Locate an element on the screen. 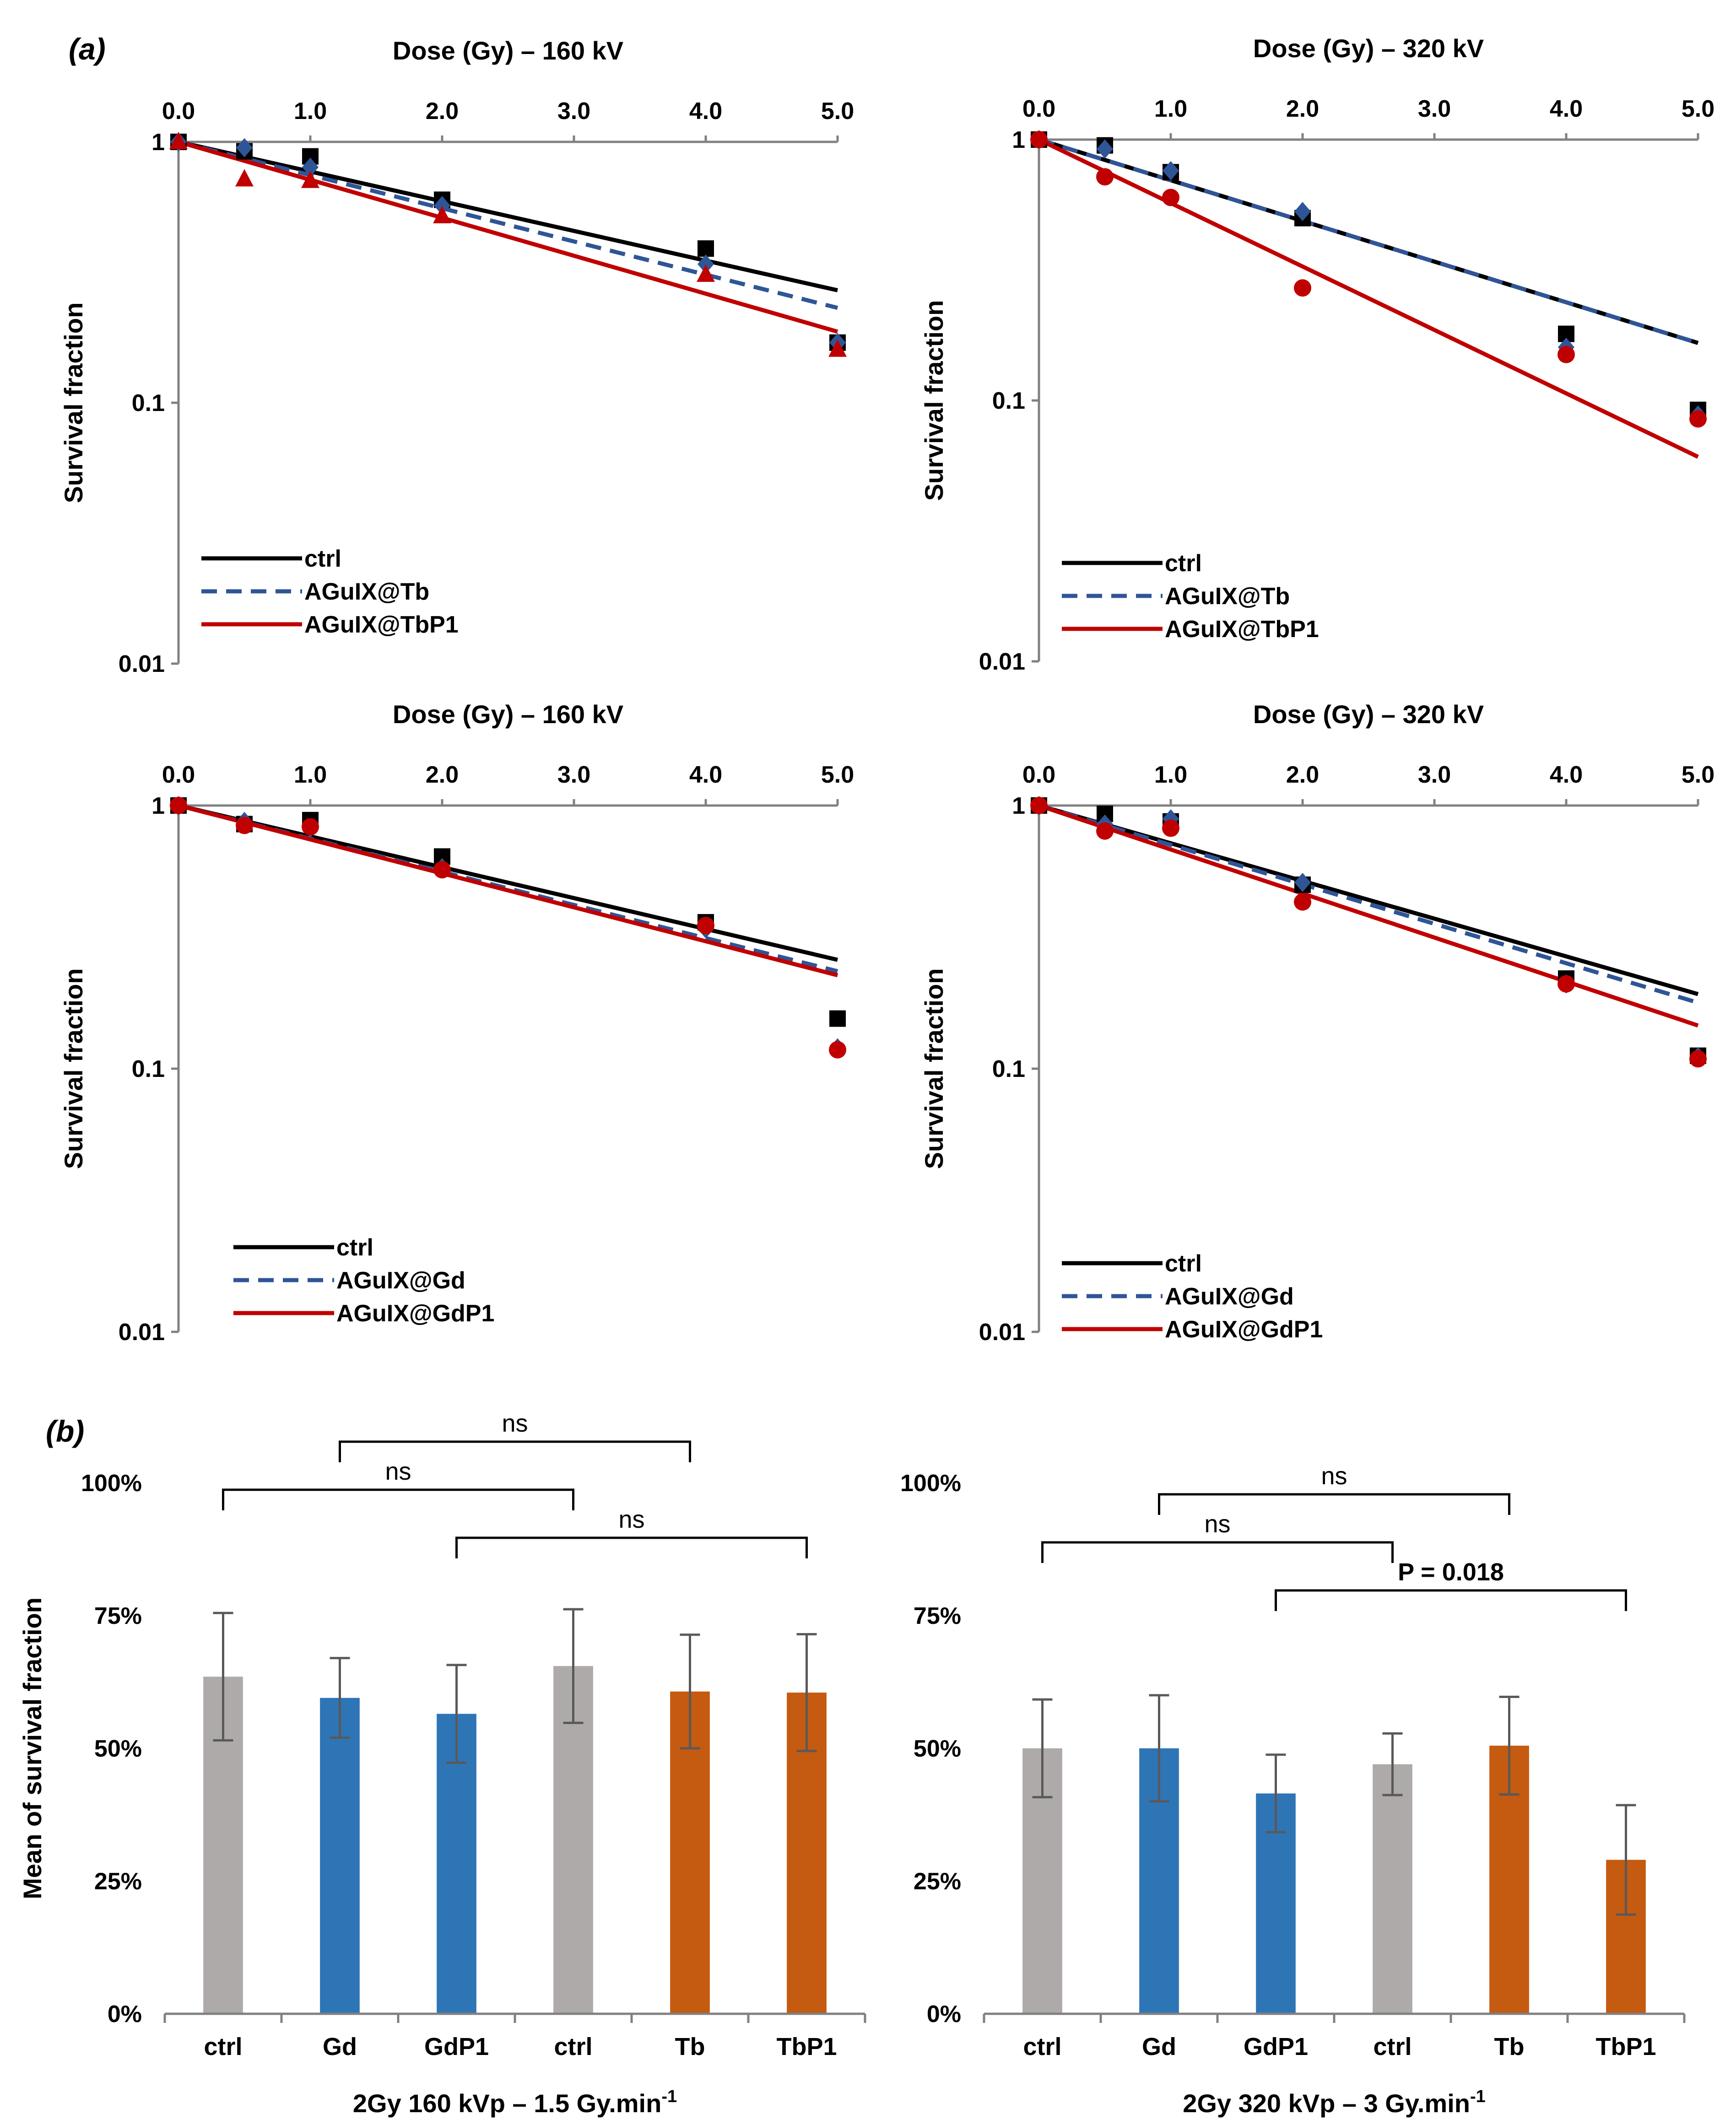 This screenshot has height=2125, width=1736. y-axis-title: Mean of survival fraction is located at coordinates (32, 1748).